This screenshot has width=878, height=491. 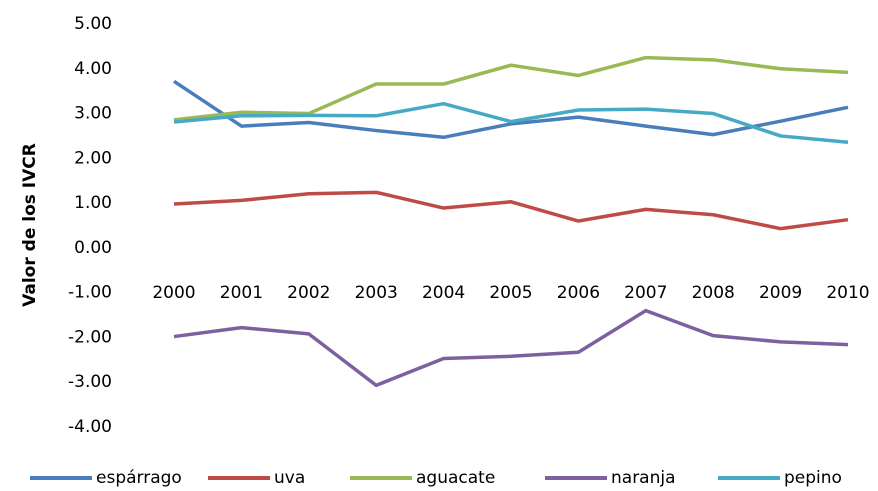 I want to click on x-tick-label: 2010, so click(x=847, y=293).